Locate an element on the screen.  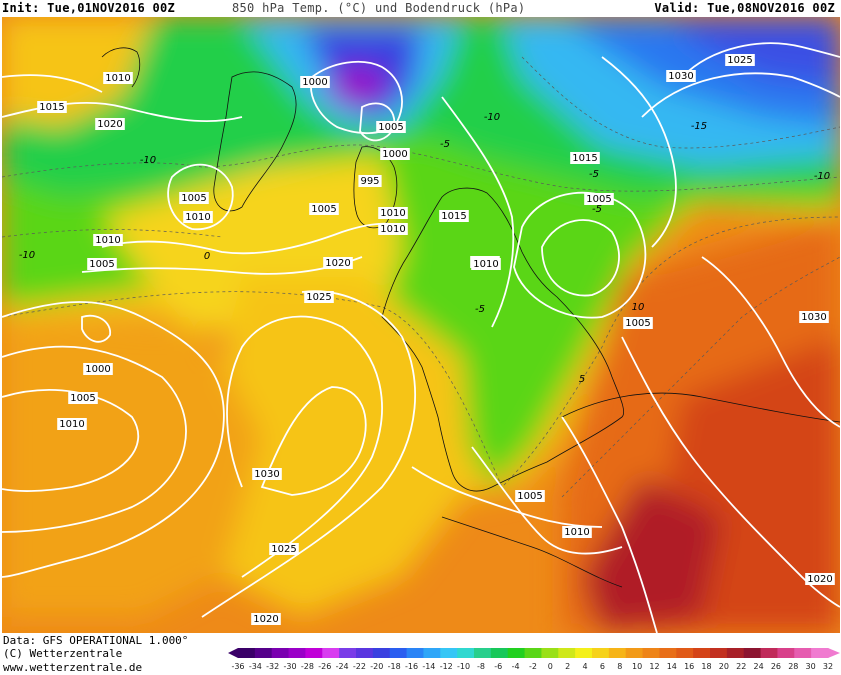
pressure-label: 1025 is located at coordinates (740, 60).